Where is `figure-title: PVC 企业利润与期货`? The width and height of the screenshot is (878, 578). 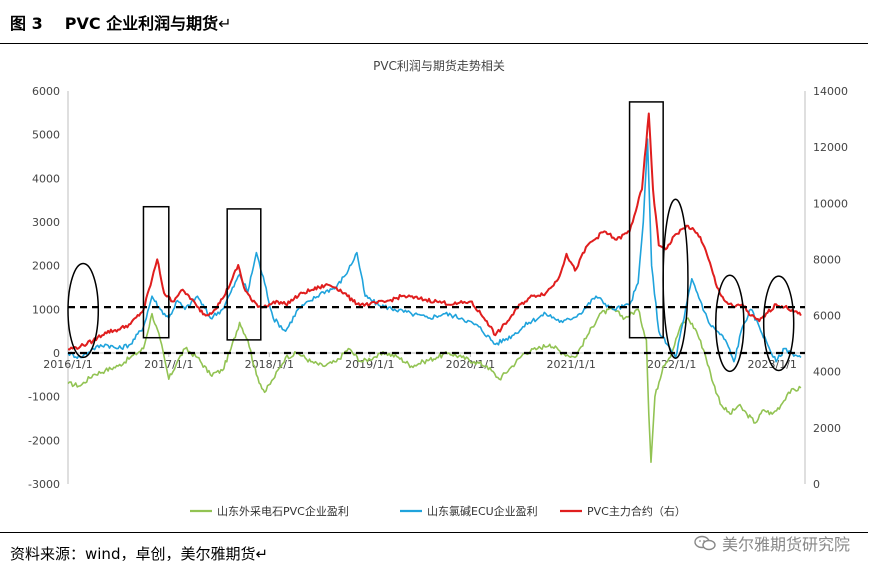 figure-title: PVC 企业利润与期货 is located at coordinates (141, 23).